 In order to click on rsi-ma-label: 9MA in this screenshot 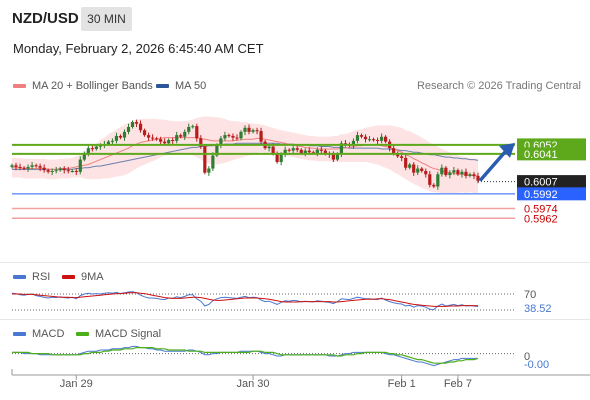, I will do `click(92, 277)`.